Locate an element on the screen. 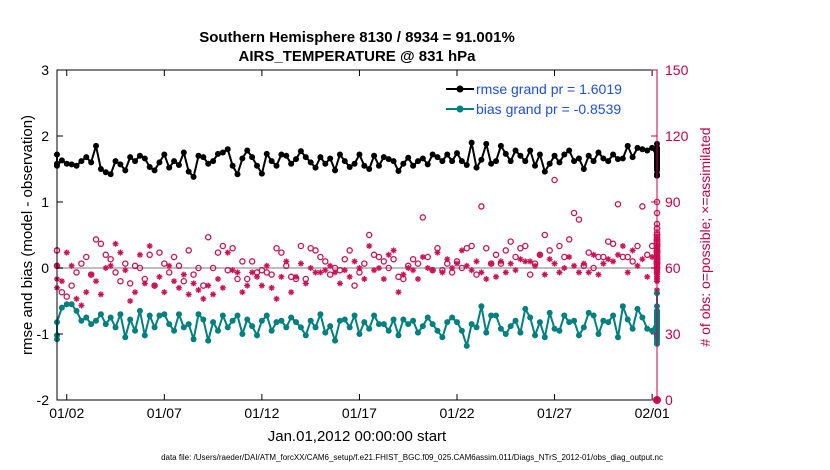  y2-tick-label: 90 is located at coordinates (673, 202).